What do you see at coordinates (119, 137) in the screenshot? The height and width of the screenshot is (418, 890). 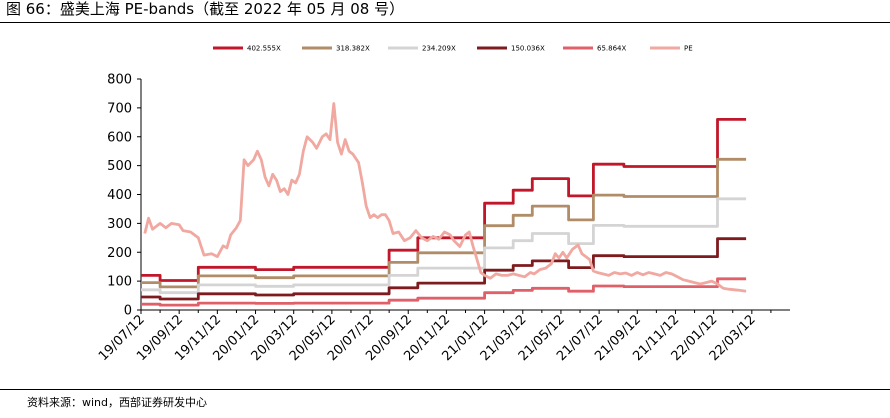 I see `y-tick-label: 600` at bounding box center [119, 137].